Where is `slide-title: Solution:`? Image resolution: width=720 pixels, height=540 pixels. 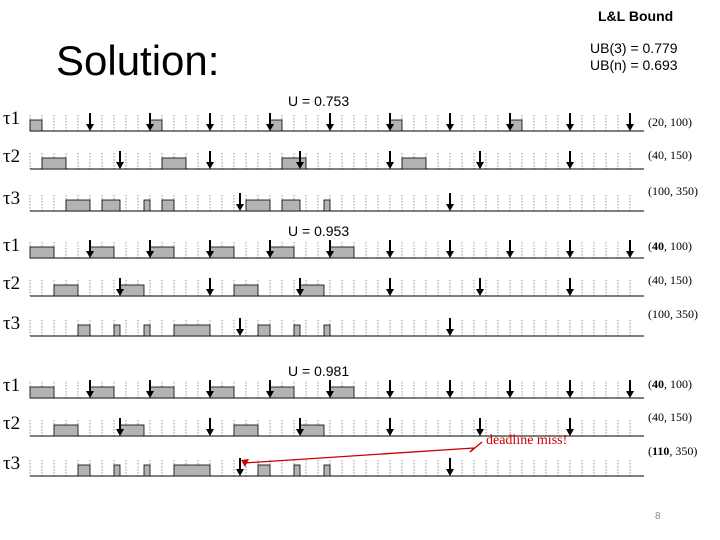
slide-title: Solution: is located at coordinates (138, 60).